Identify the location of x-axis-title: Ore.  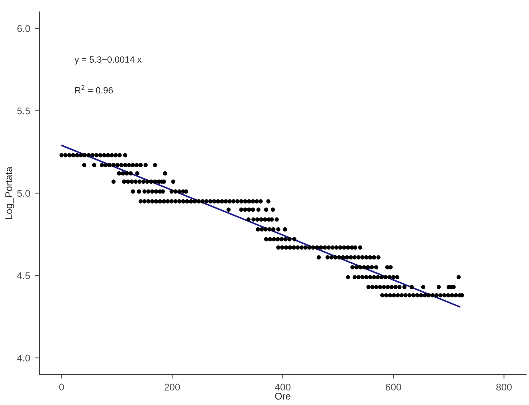
(283, 396).